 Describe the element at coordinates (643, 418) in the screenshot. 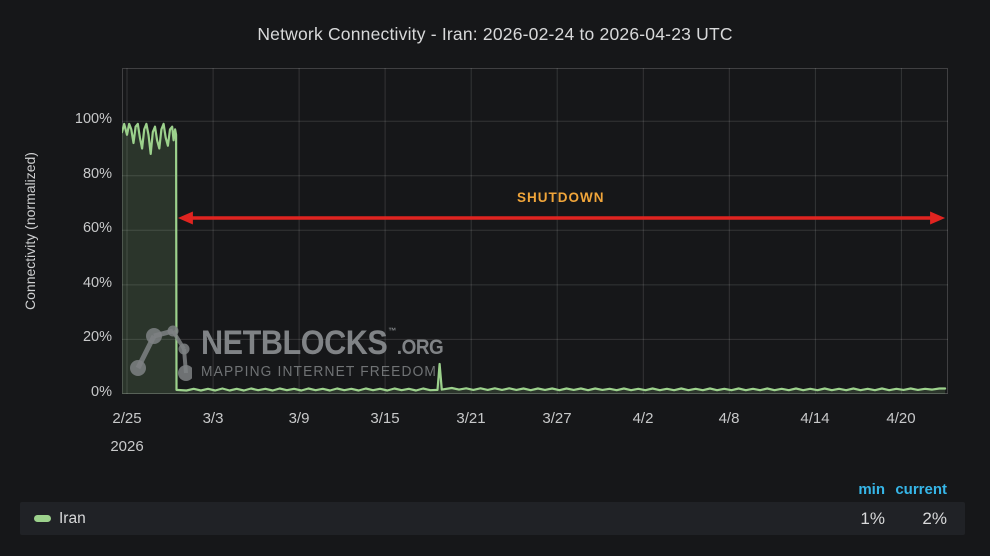

I see `x-tick-label: 4/2` at that location.